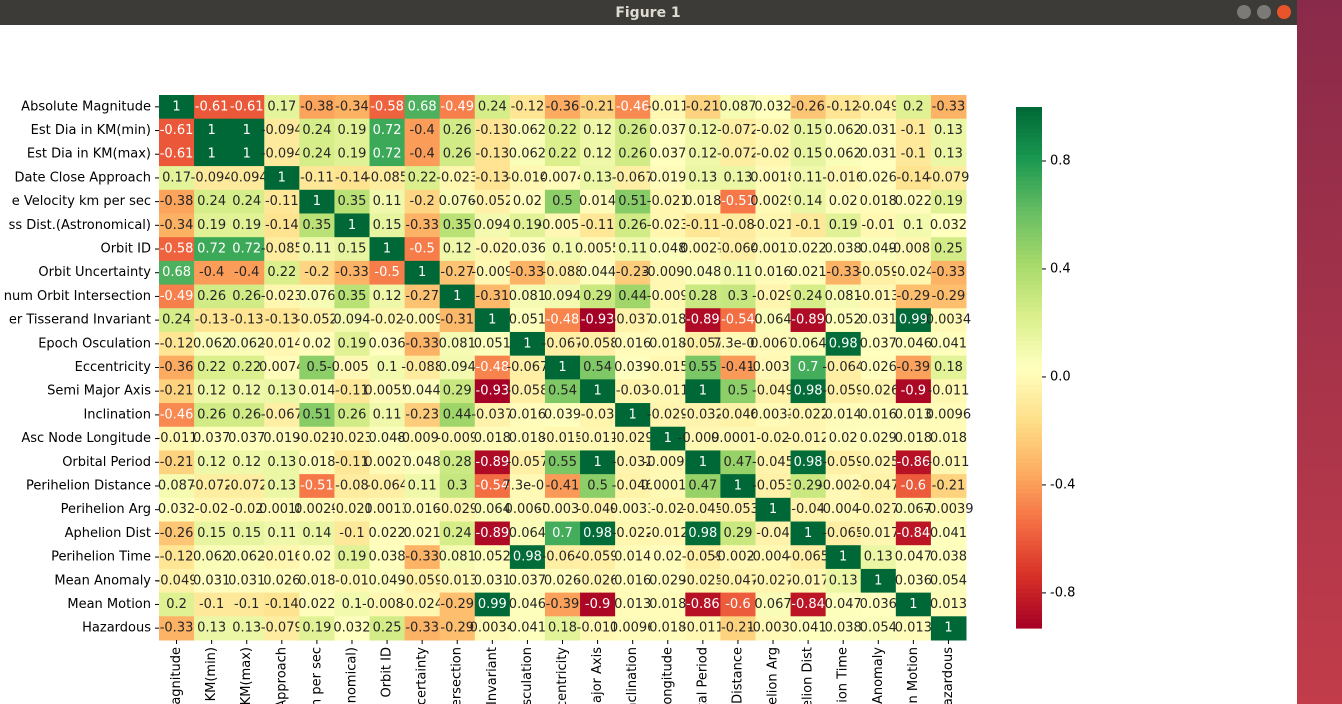 The image size is (1342, 704). Describe the element at coordinates (108, 533) in the screenshot. I see `y-tick-label: Aphelion Dist` at that location.